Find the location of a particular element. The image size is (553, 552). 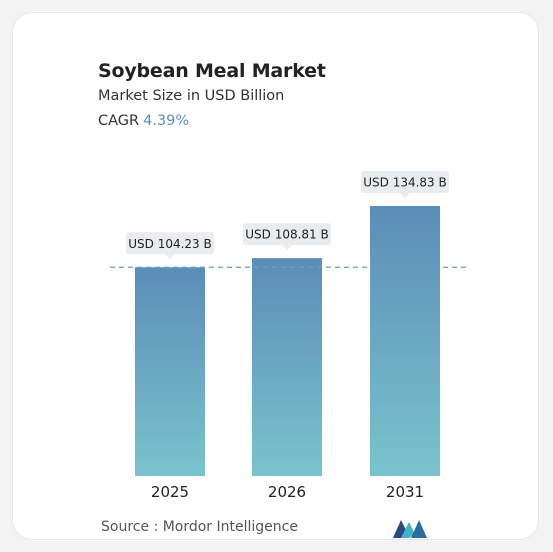

svg-text: USD 104.23 B is located at coordinates (170, 244).